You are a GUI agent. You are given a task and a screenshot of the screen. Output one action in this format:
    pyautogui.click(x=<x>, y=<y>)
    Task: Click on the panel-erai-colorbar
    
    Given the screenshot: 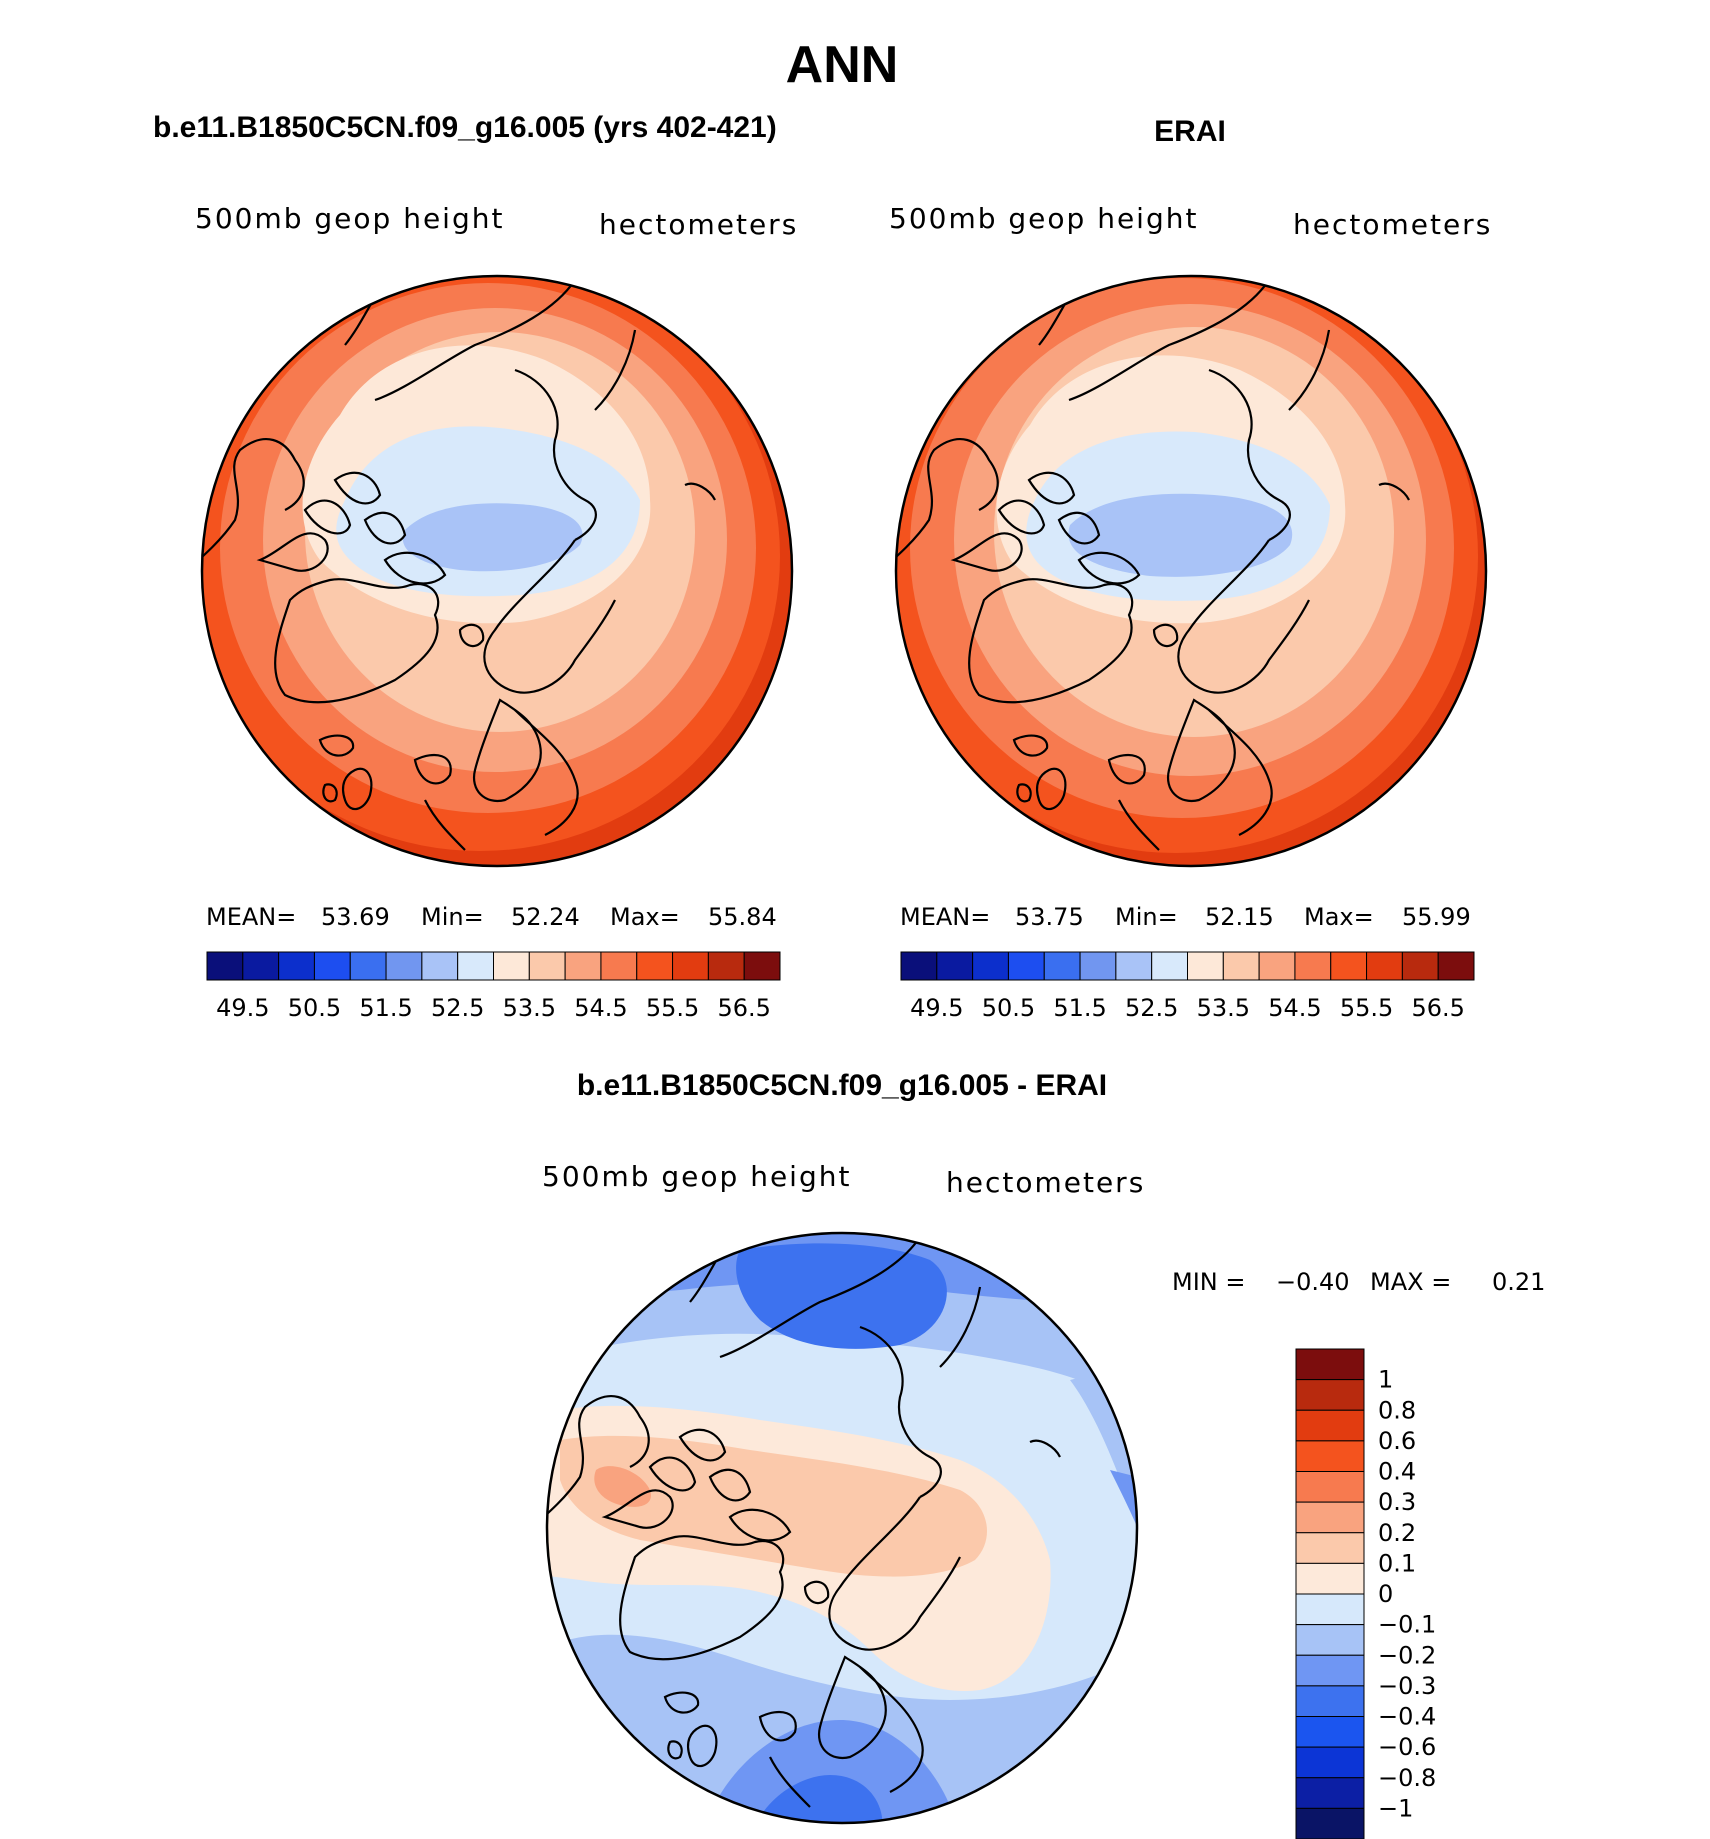 What is the action you would take?
    pyautogui.click(x=1187, y=966)
    